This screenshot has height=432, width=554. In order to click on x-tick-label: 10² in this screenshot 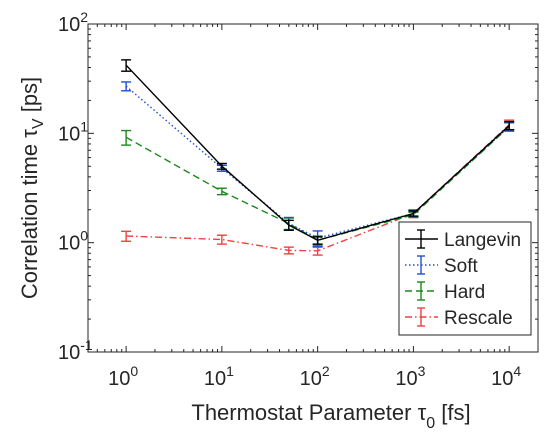, I will do `click(315, 376)`.